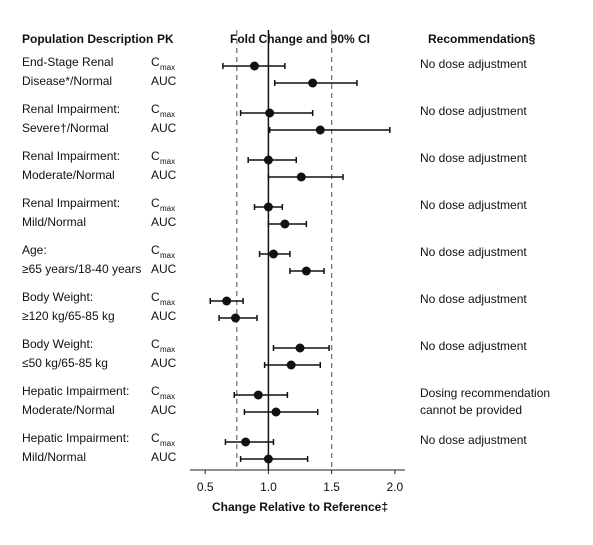 The width and height of the screenshot is (593, 545). Describe the element at coordinates (165, 39) in the screenshot. I see `pk-header: PK` at that location.